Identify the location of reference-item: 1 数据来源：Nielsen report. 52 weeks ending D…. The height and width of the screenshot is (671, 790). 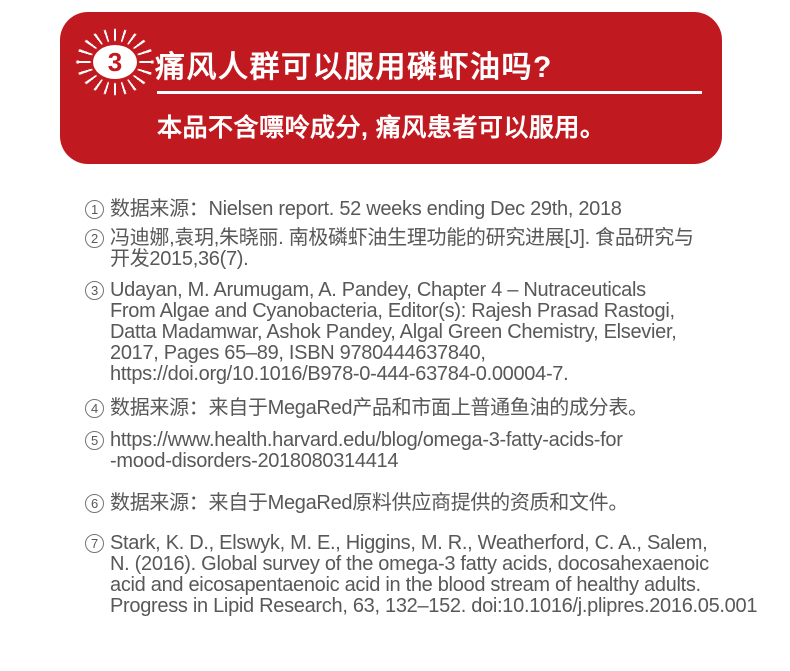
(425, 209).